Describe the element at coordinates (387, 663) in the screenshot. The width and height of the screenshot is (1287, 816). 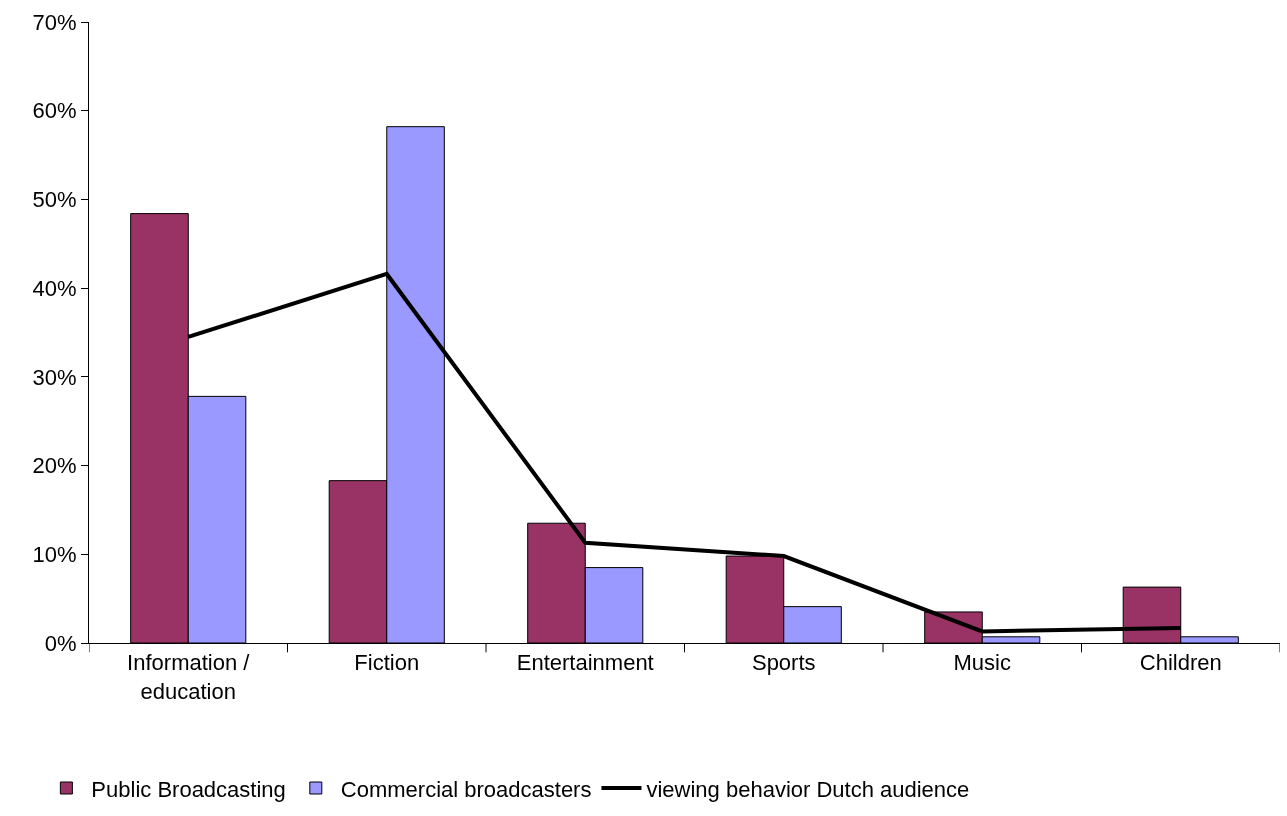
I see `x-tick-label: Fiction` at that location.